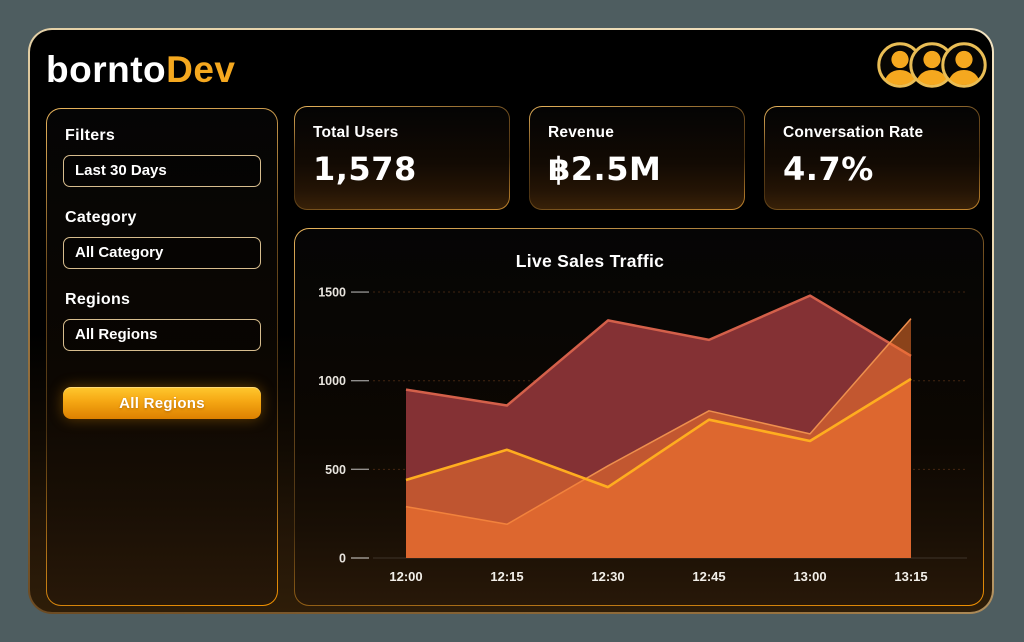  Describe the element at coordinates (910, 576) in the screenshot. I see `x-axis-label: 13:15` at that location.